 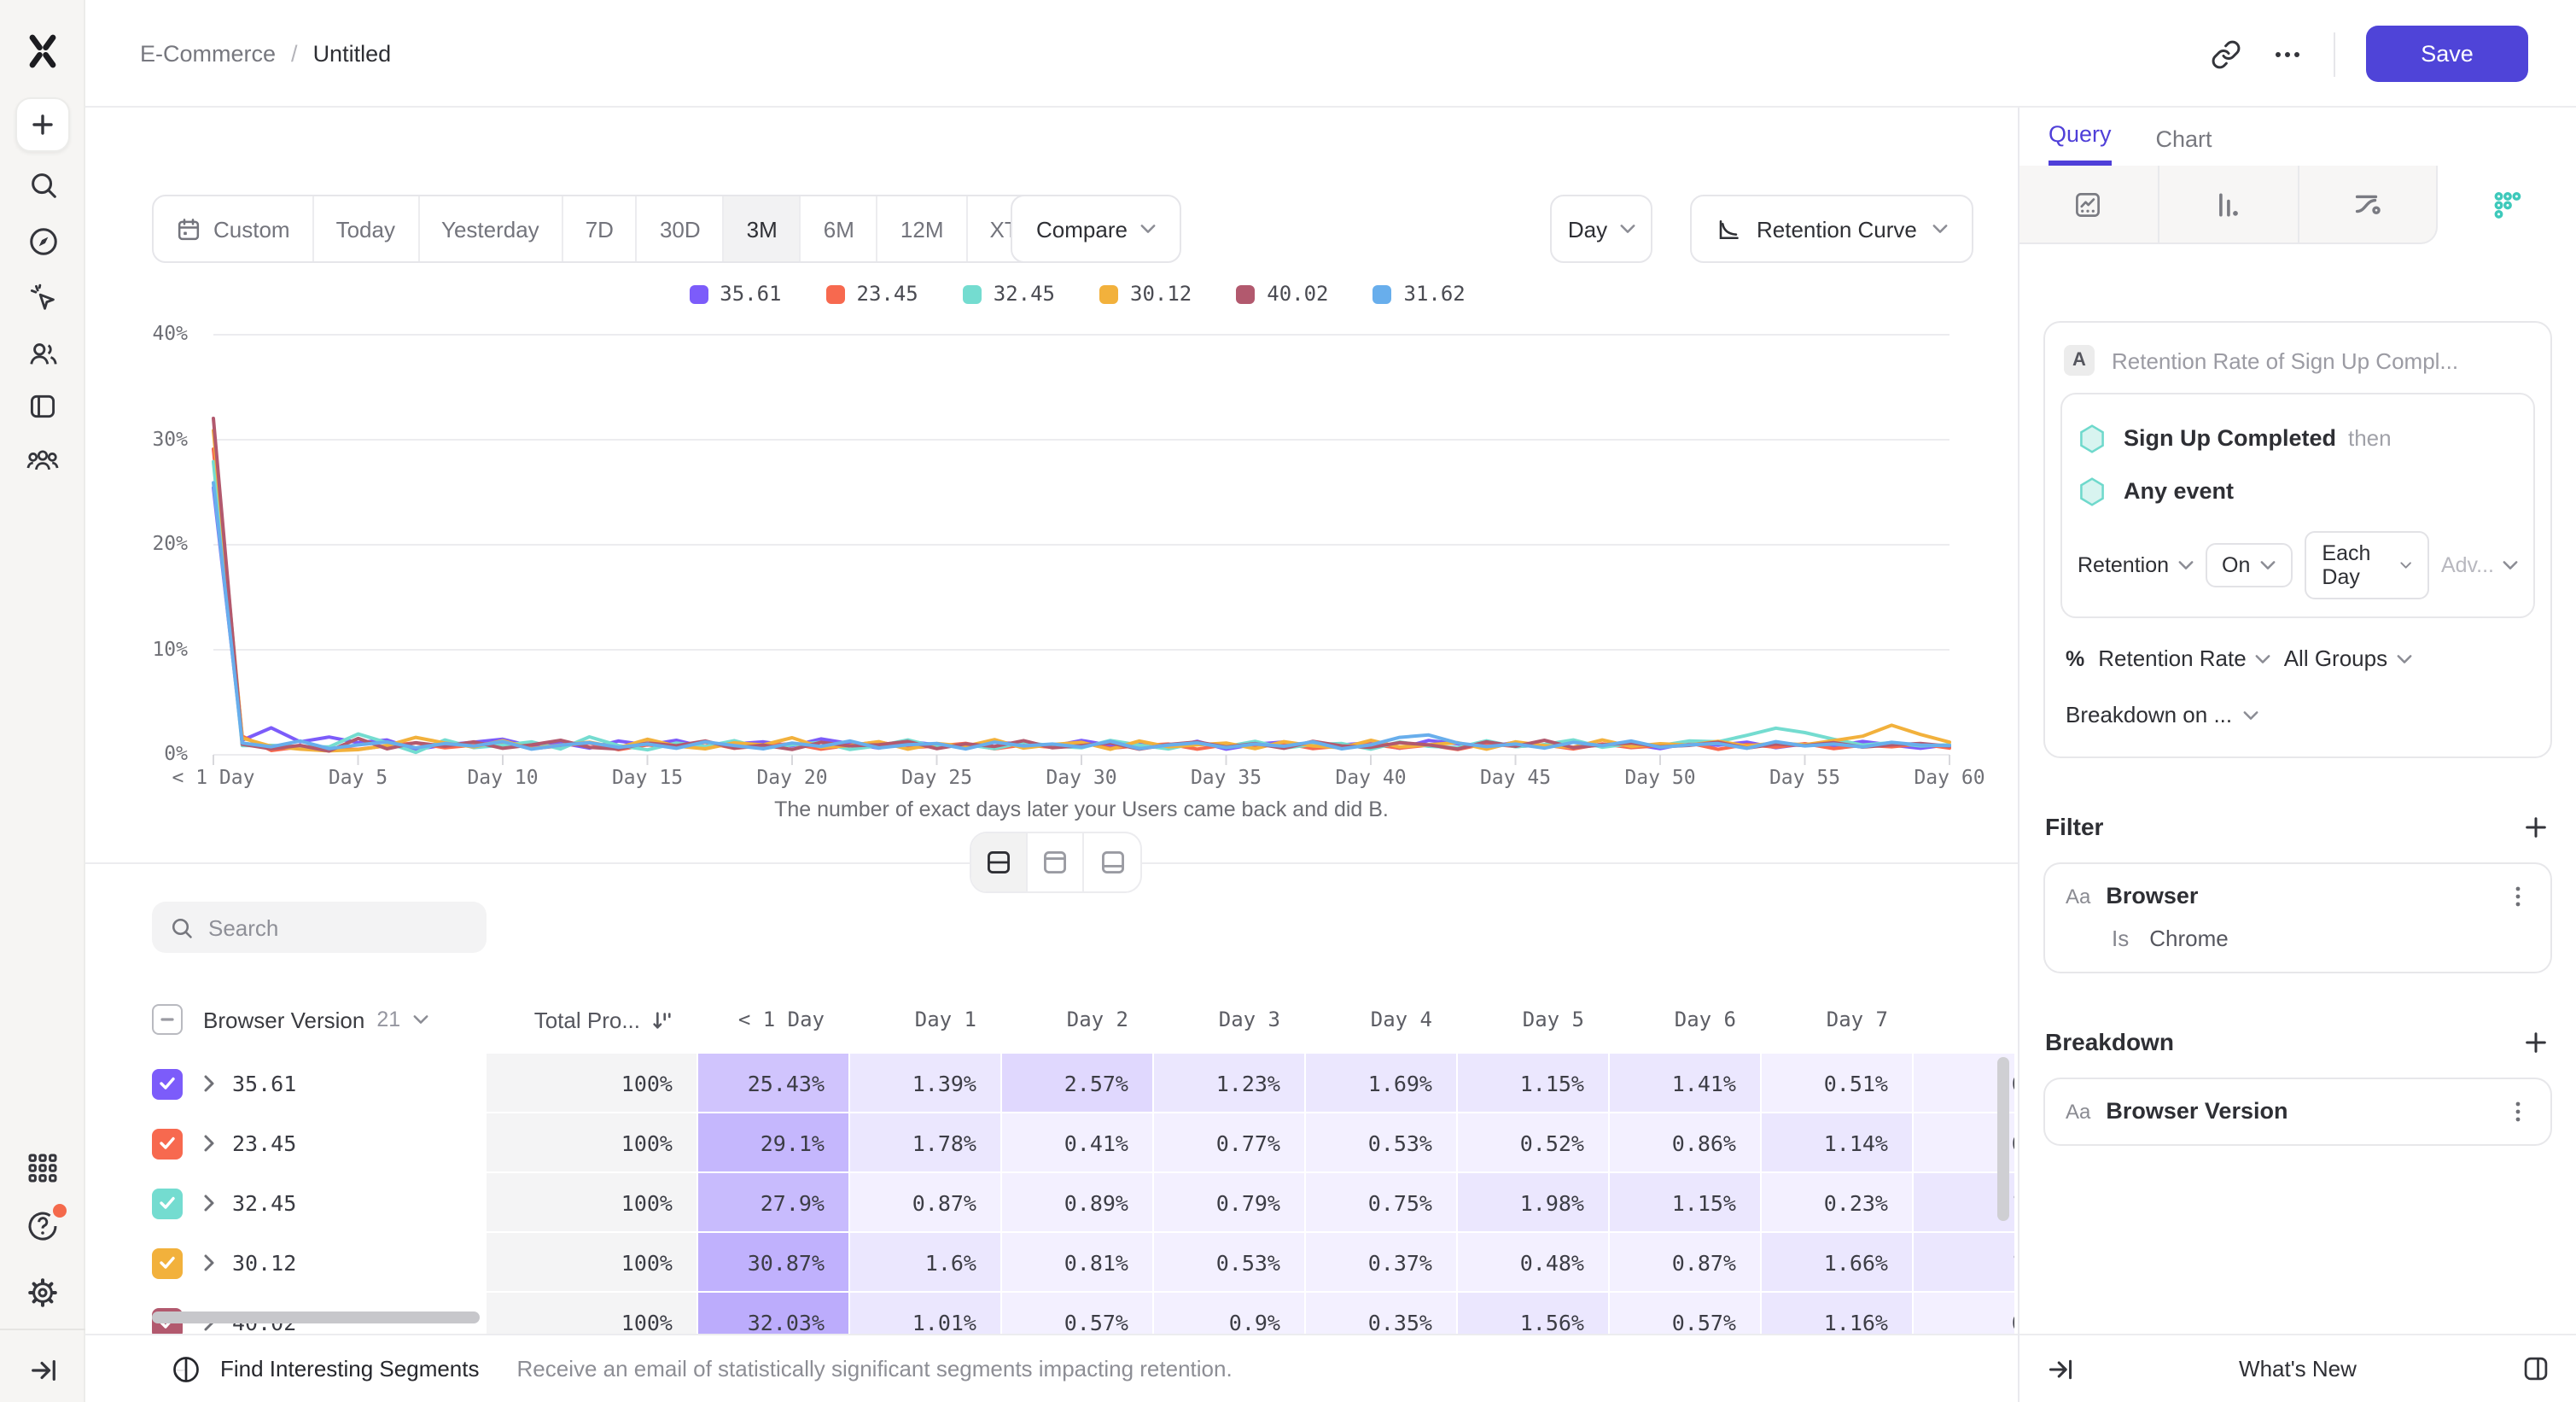 What do you see at coordinates (2080, 144) in the screenshot?
I see `tab-query: Query` at bounding box center [2080, 144].